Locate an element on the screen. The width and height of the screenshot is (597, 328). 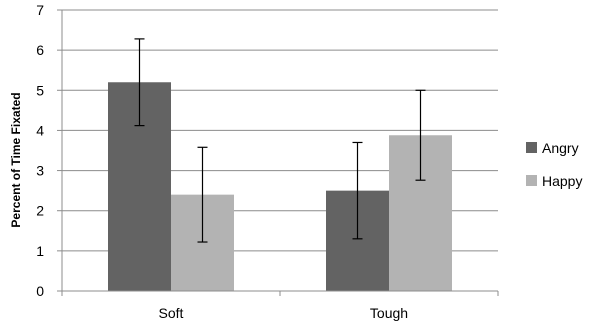
legend-swatch-angry is located at coordinates (531, 147).